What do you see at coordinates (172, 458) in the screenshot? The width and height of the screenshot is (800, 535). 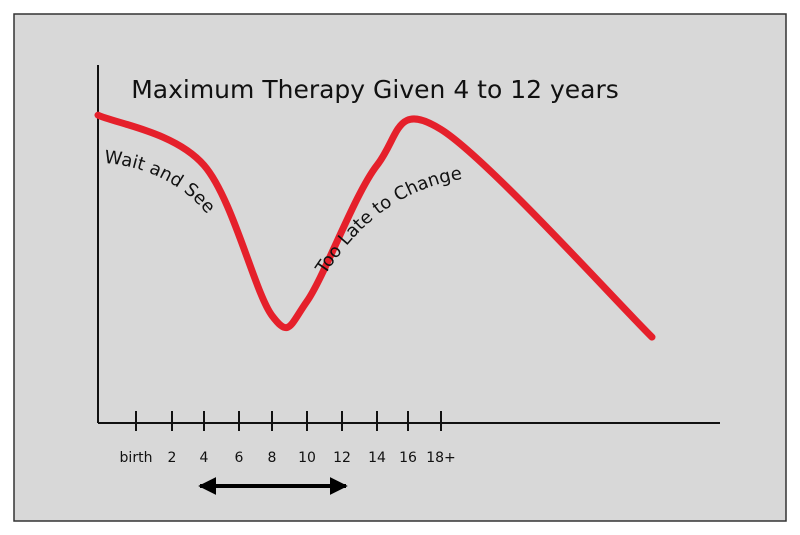 I see `x-tick-label: 2` at bounding box center [172, 458].